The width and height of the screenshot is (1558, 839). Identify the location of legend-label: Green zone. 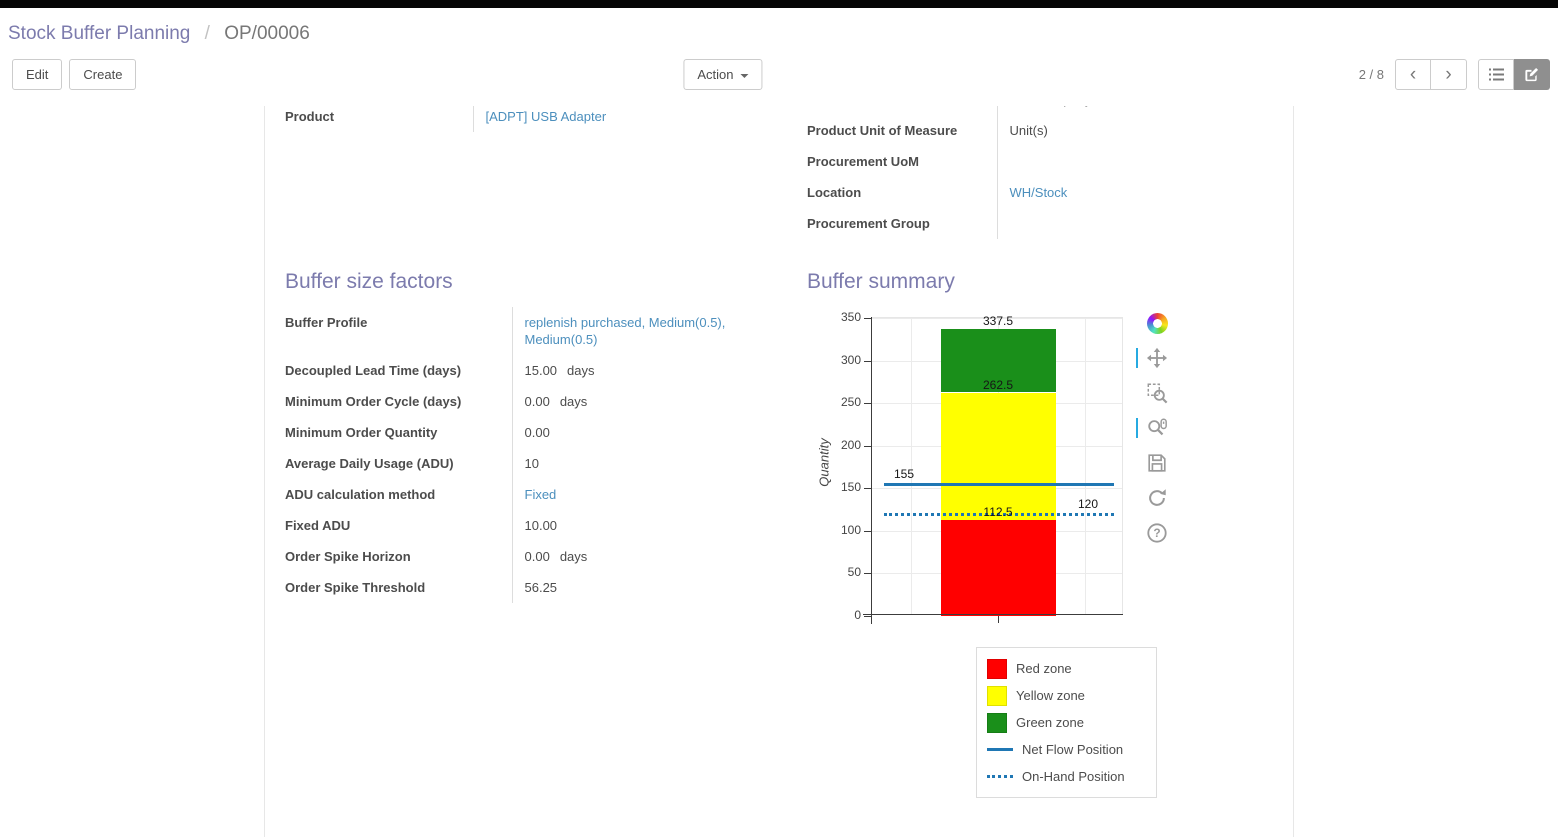
(1050, 722).